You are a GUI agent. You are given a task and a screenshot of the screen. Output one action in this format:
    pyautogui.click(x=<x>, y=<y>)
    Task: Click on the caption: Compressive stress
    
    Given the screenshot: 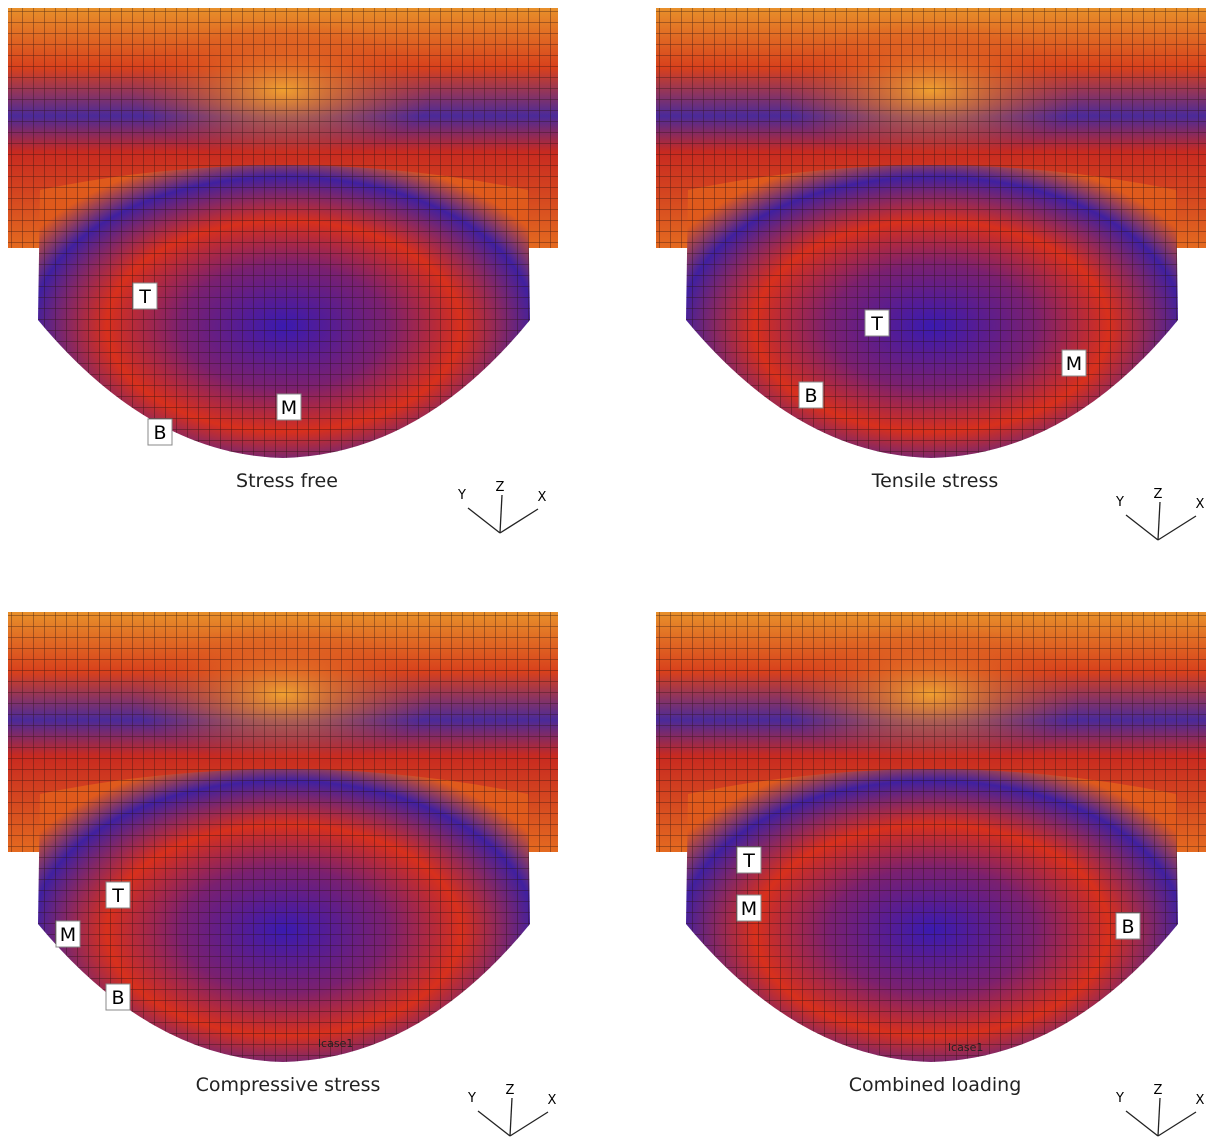 What is the action you would take?
    pyautogui.click(x=288, y=1085)
    